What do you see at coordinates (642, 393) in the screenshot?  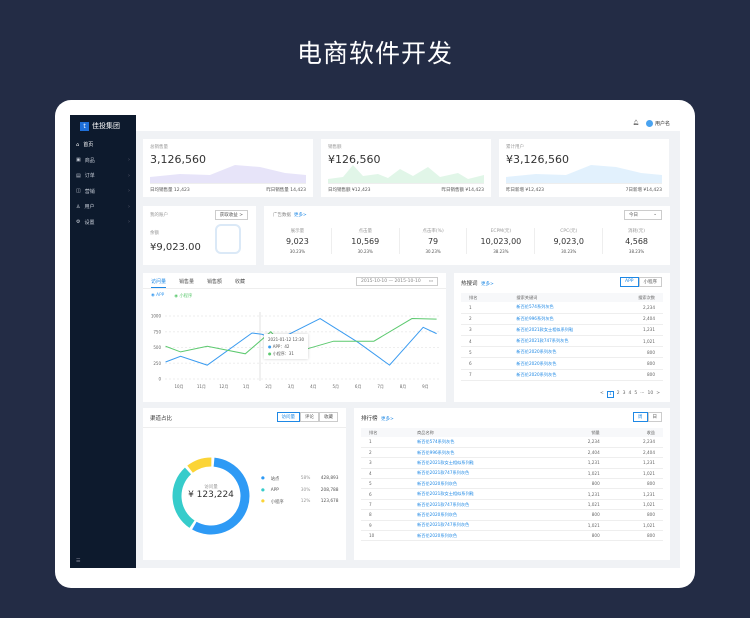 I see `page-button: ···` at bounding box center [642, 393].